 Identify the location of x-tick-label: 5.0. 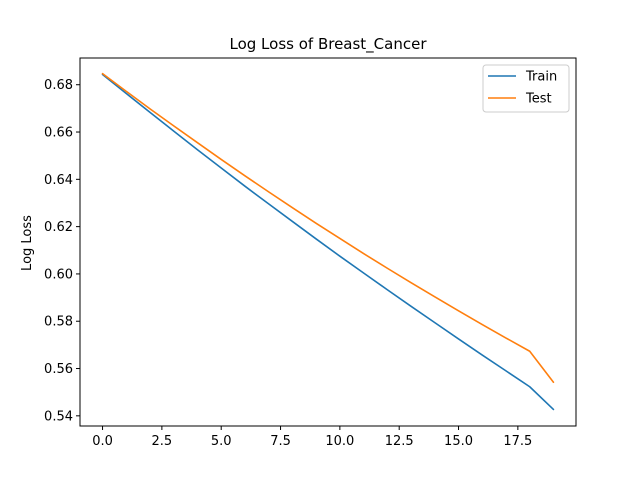
(221, 441).